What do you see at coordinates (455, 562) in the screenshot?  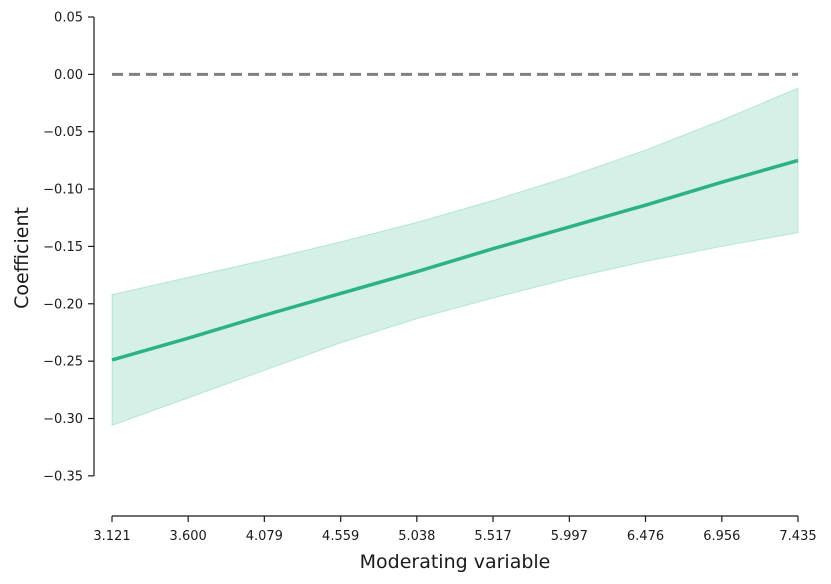 I see `x-axis-title: Moderating variable` at bounding box center [455, 562].